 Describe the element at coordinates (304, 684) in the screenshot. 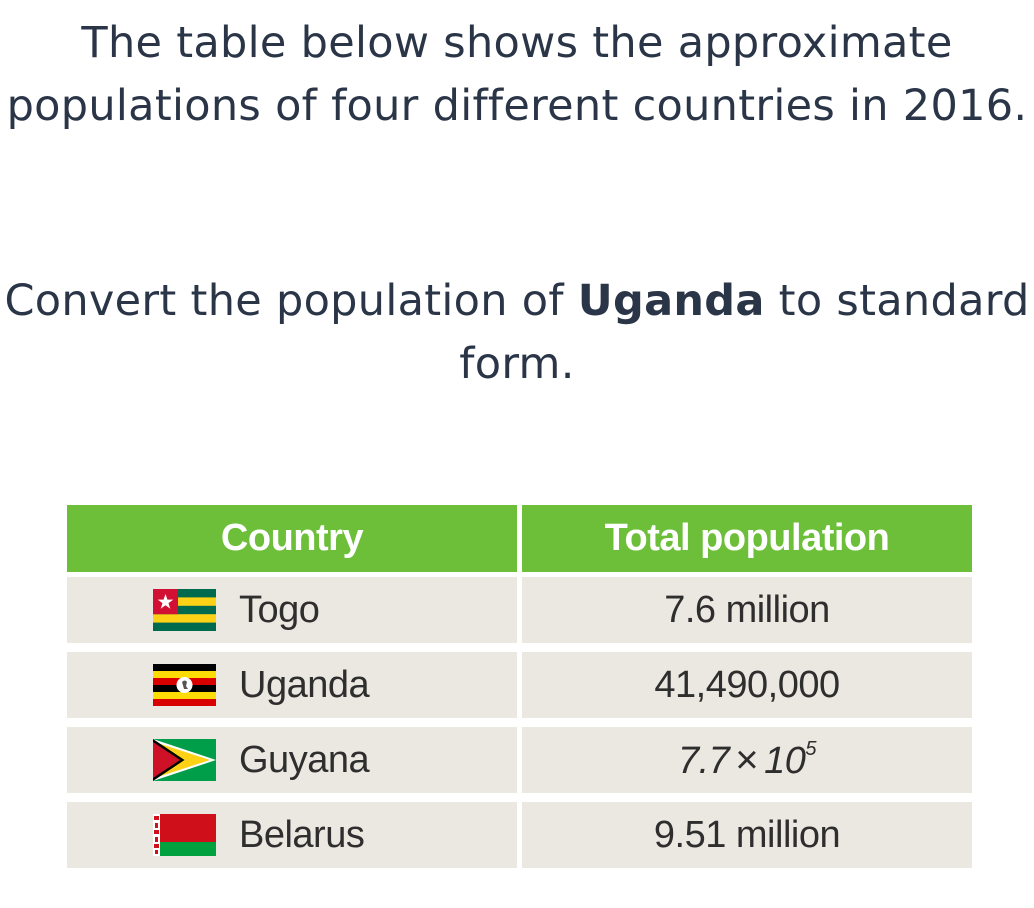

I see `country-name: Uganda` at that location.